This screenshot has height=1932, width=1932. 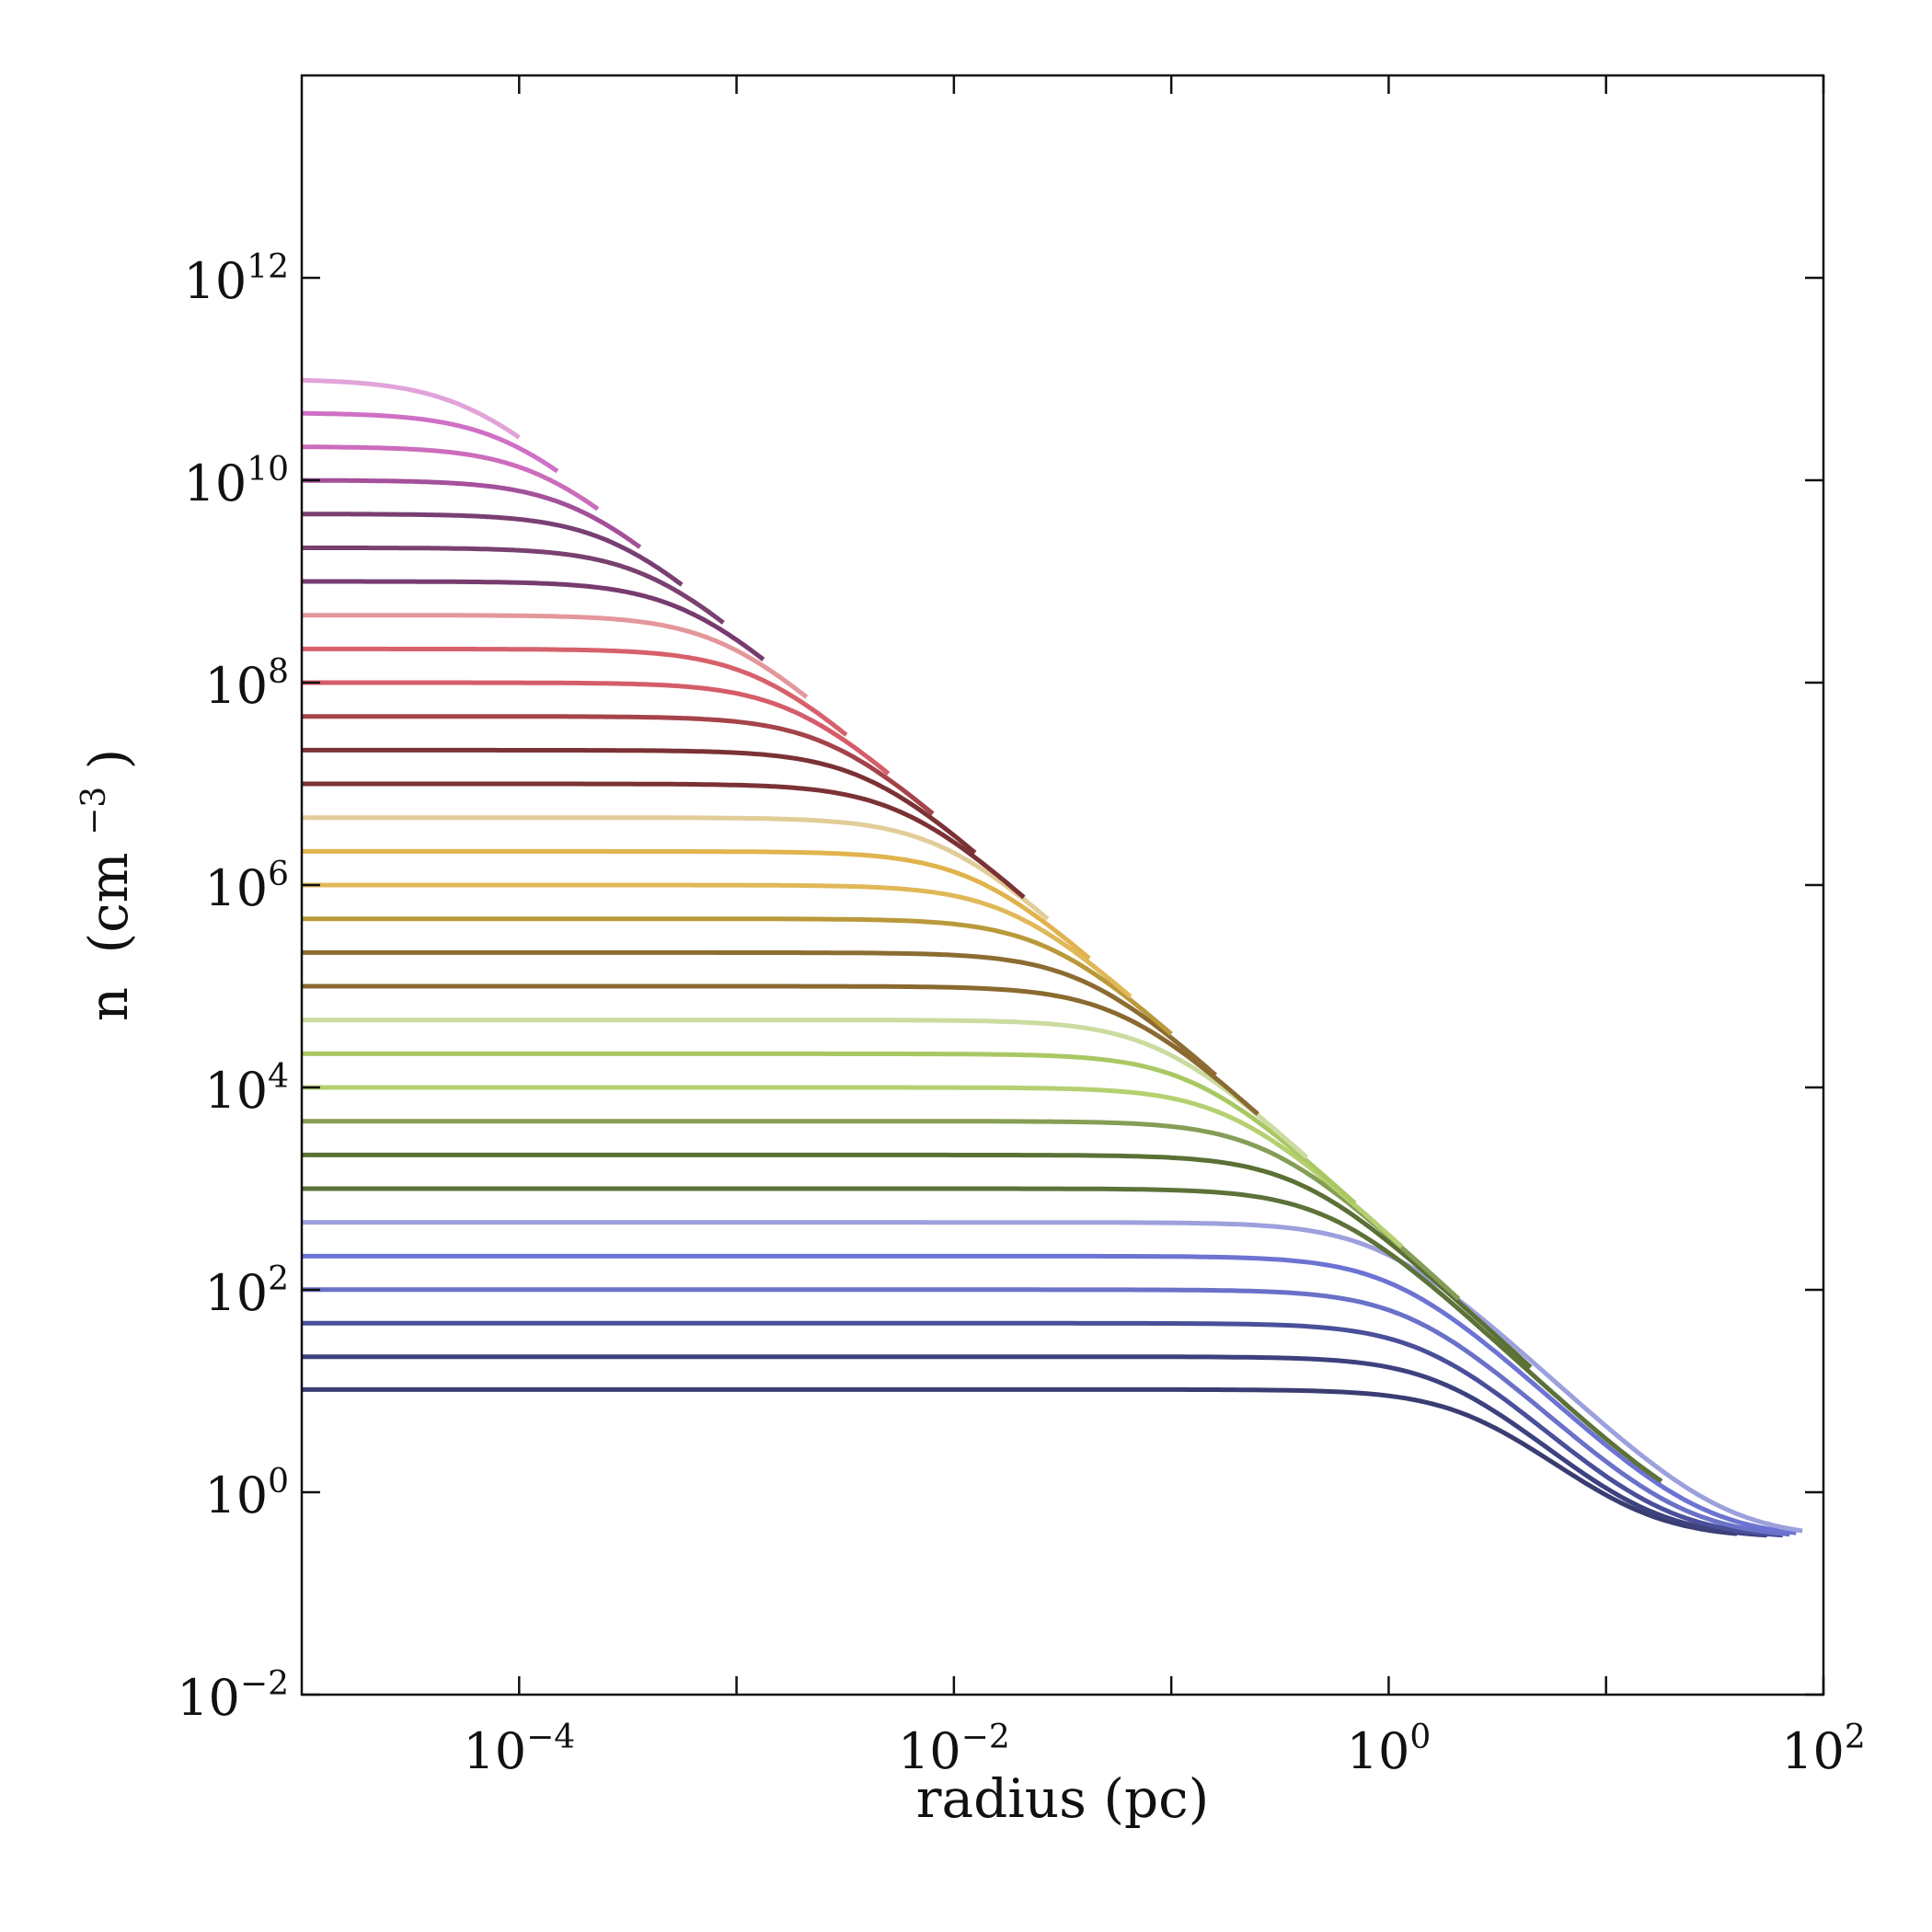 What do you see at coordinates (1823, 1749) in the screenshot?
I see `x-tick-label: 10²` at bounding box center [1823, 1749].